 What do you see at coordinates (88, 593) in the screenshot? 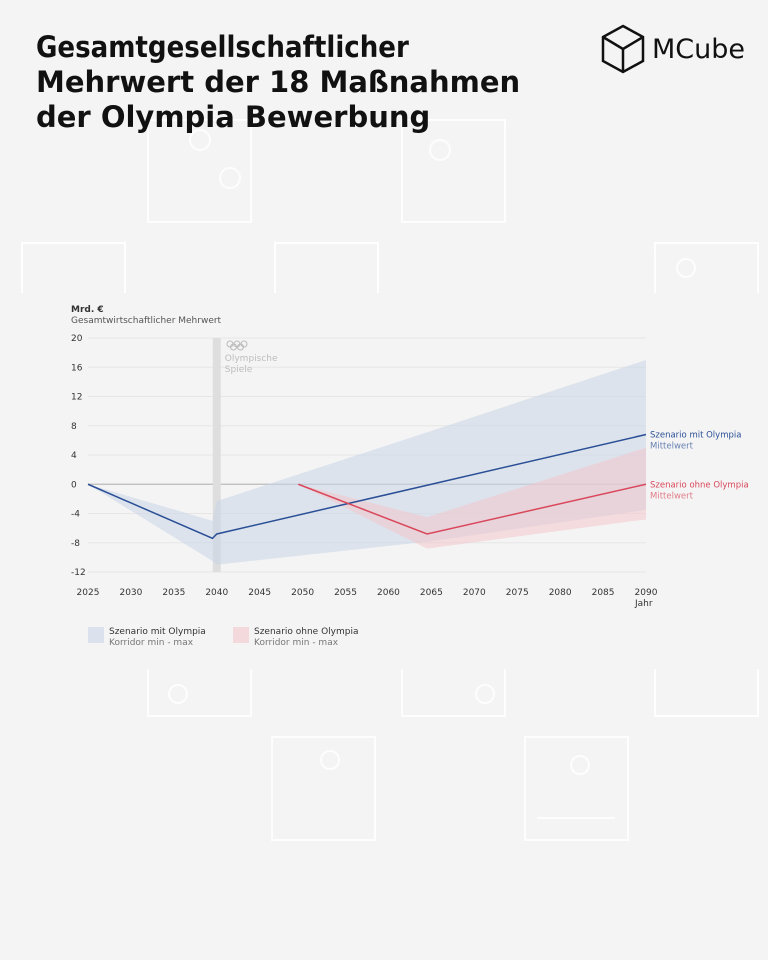
I see `x-tick-label: 2025` at bounding box center [88, 593].